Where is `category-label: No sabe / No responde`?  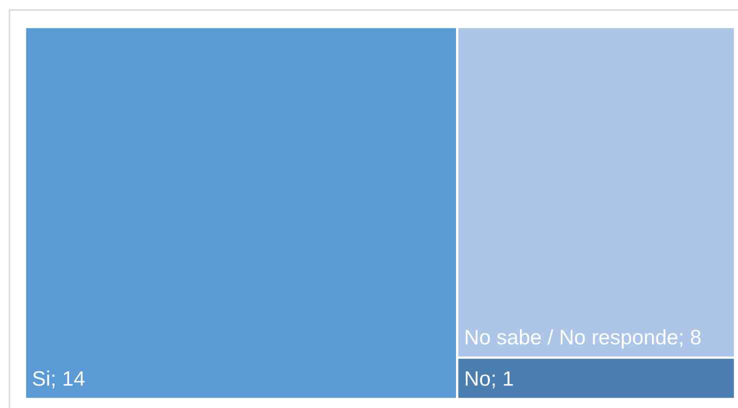
category-label: No sabe / No responde is located at coordinates (572, 339).